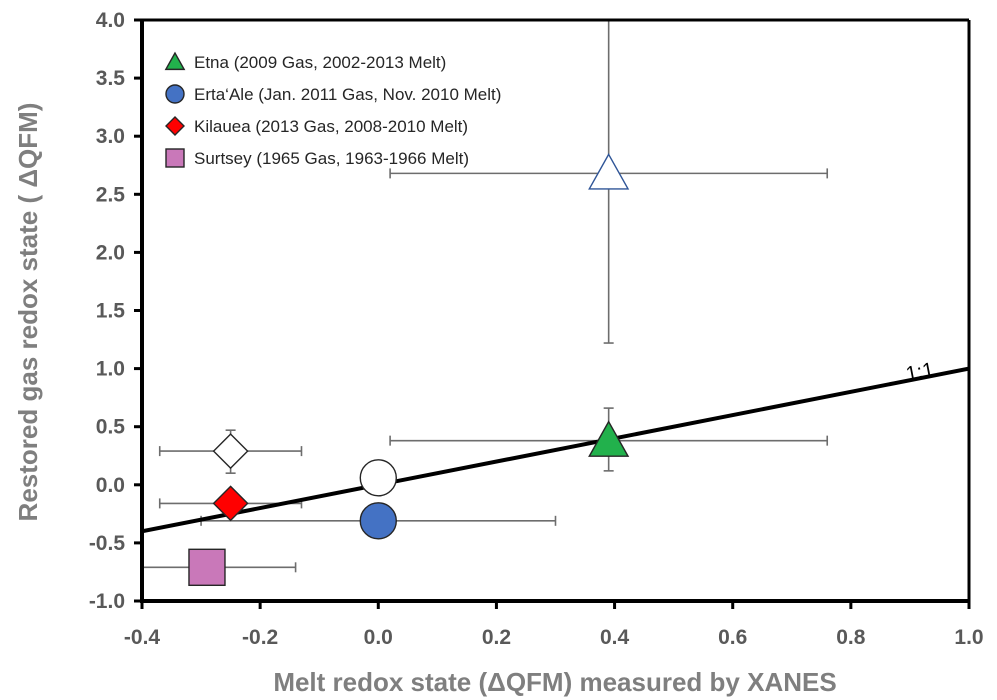 Image resolution: width=997 pixels, height=700 pixels. What do you see at coordinates (142, 637) in the screenshot?
I see `x-tick-label: -0.4` at bounding box center [142, 637].